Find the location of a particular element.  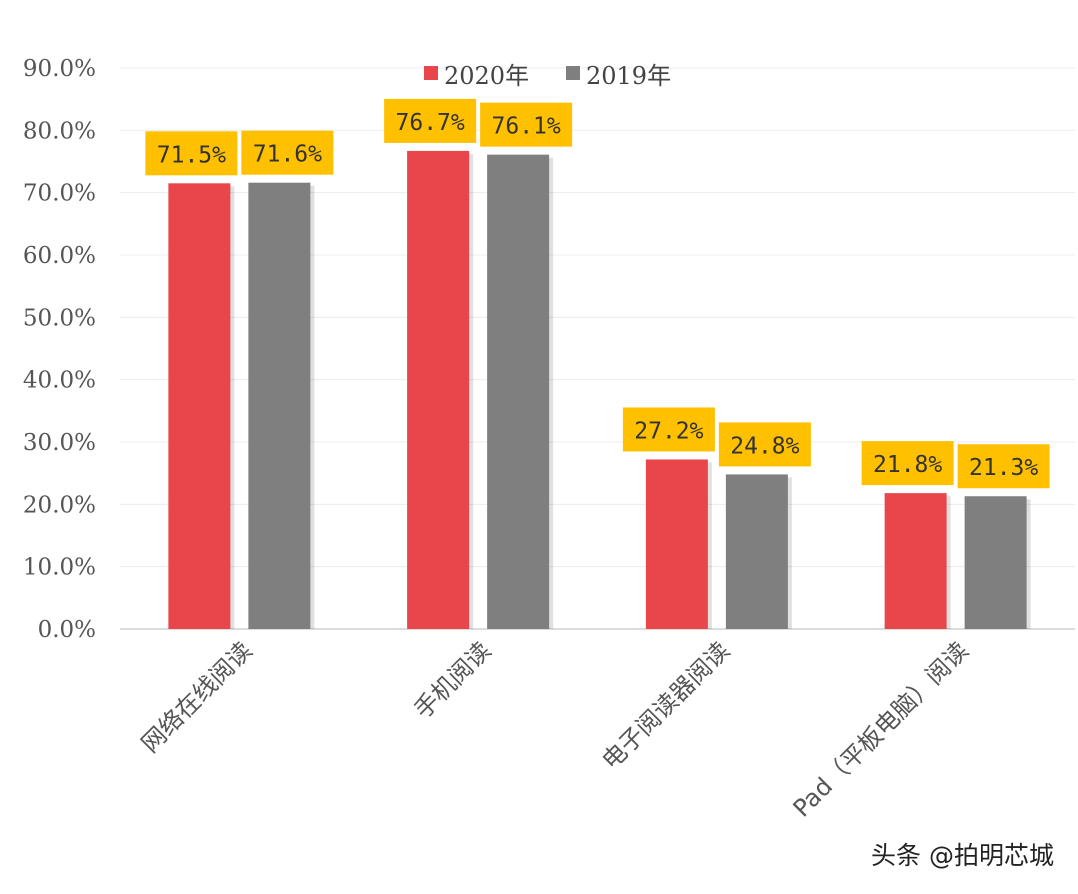

data-label: 21.8% is located at coordinates (907, 465).